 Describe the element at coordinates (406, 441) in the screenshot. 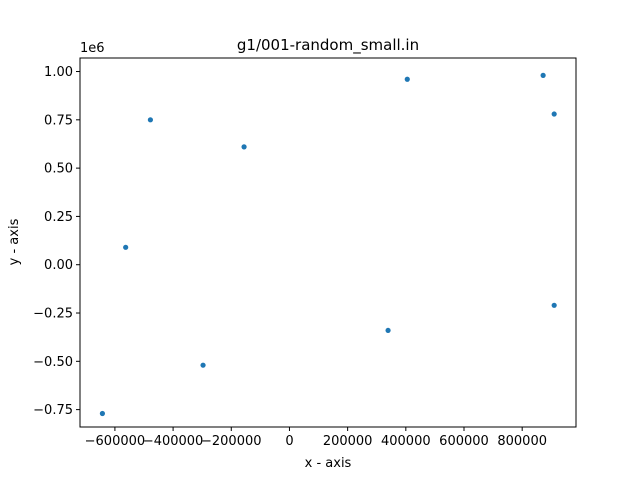

I see `x-tick-label: 400000` at that location.